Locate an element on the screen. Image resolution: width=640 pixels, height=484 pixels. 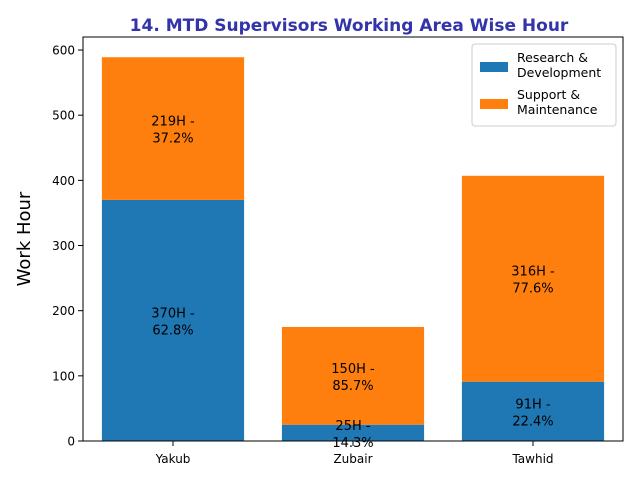
y-tick-label: 0 is located at coordinates (71, 442).